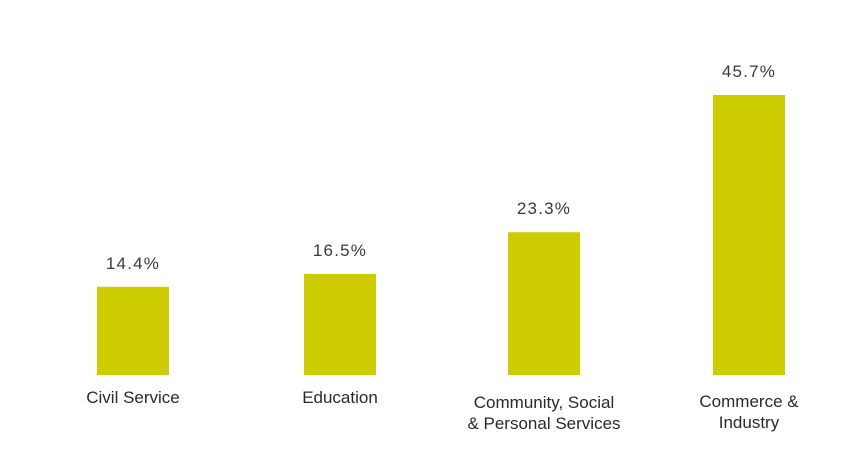 This screenshot has width=841, height=461. I want to click on category-label-line: Commerce &, so click(749, 401).